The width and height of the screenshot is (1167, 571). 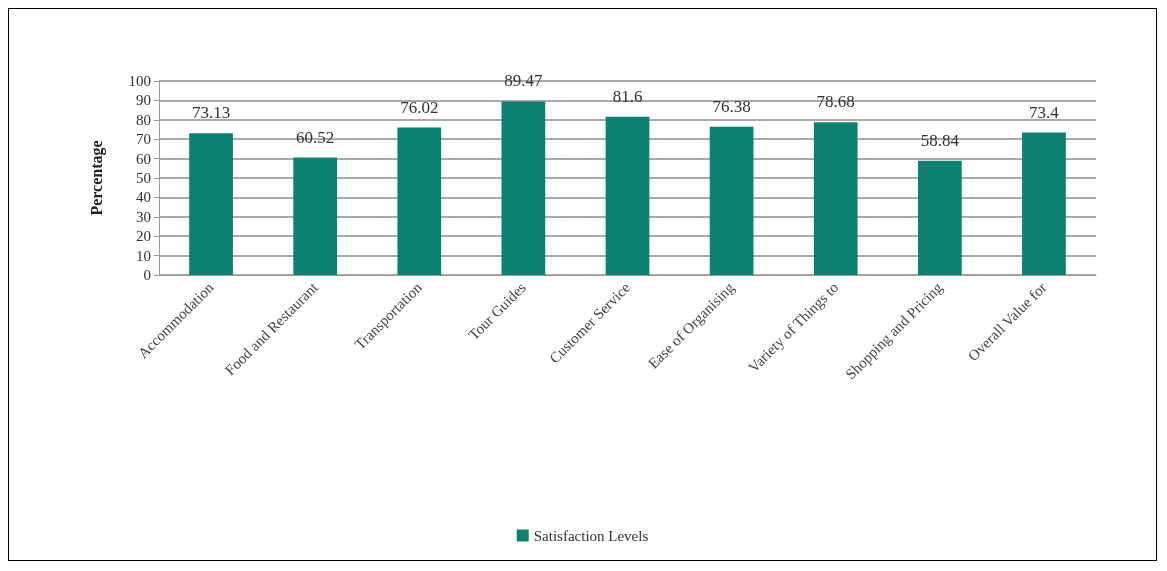 What do you see at coordinates (419, 107) in the screenshot?
I see `data-label: 76.02` at bounding box center [419, 107].